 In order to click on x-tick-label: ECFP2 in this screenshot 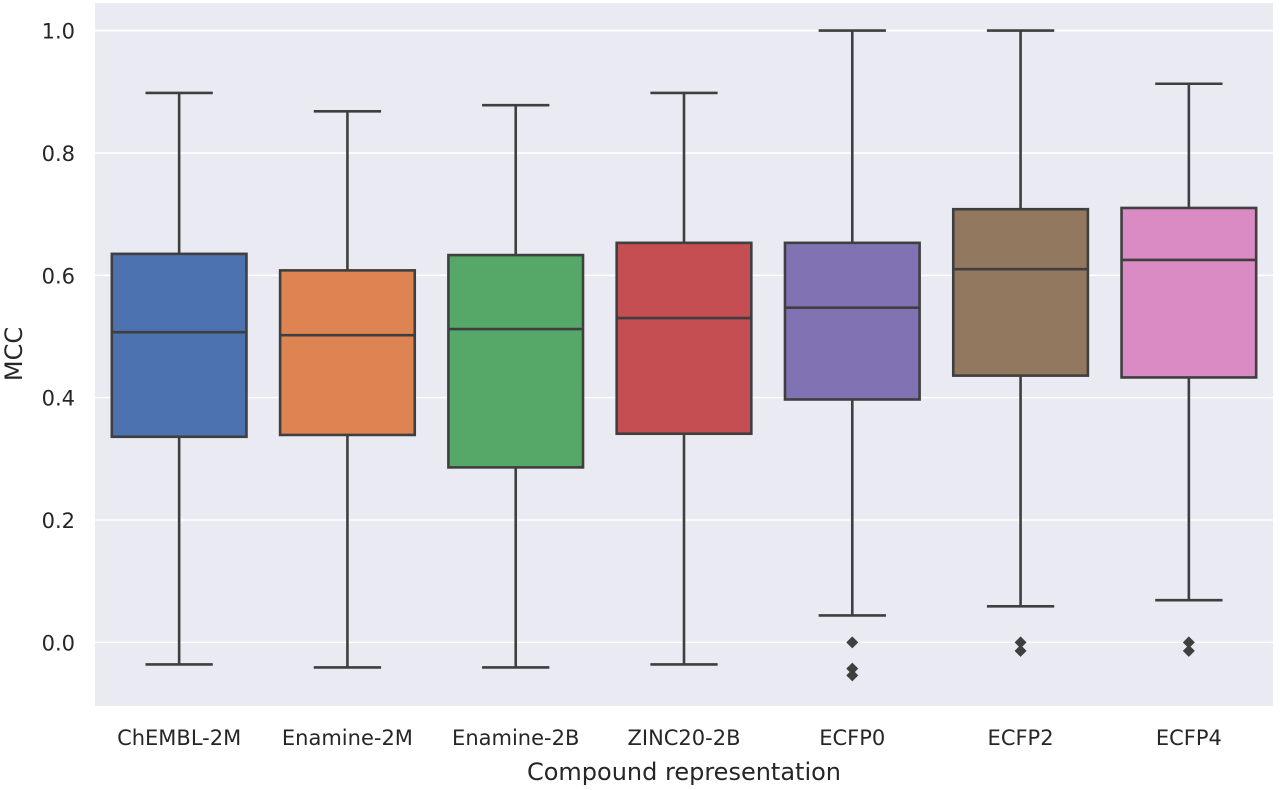, I will do `click(1021, 738)`.